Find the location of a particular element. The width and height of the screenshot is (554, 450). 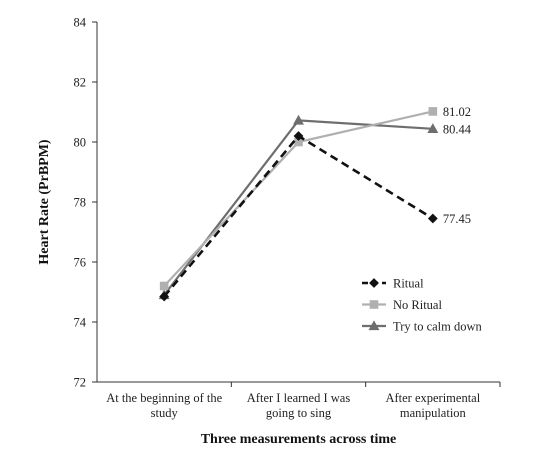

legend-label: No Ritual is located at coordinates (417, 305).